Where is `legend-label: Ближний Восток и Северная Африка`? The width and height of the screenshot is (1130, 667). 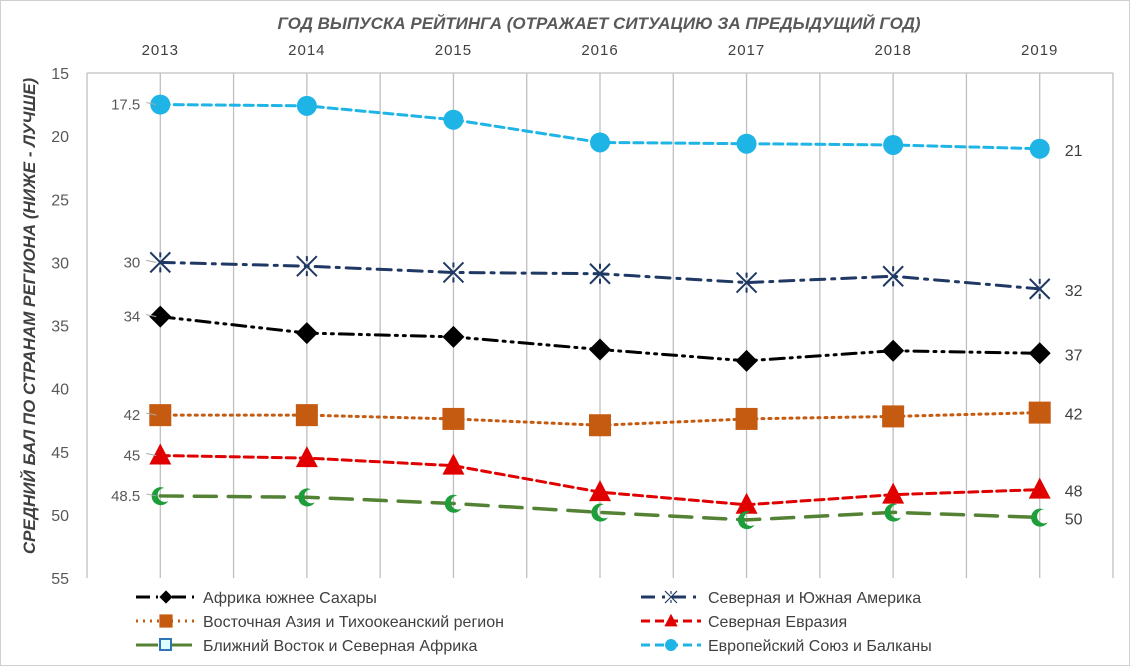 legend-label: Ближний Восток и Северная Африка is located at coordinates (340, 646).